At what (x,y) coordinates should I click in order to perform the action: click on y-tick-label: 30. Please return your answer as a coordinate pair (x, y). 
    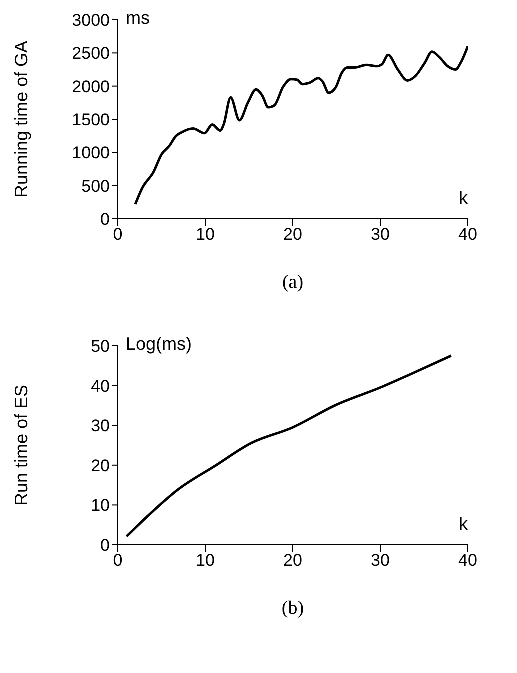
    Looking at the image, I should click on (100, 426).